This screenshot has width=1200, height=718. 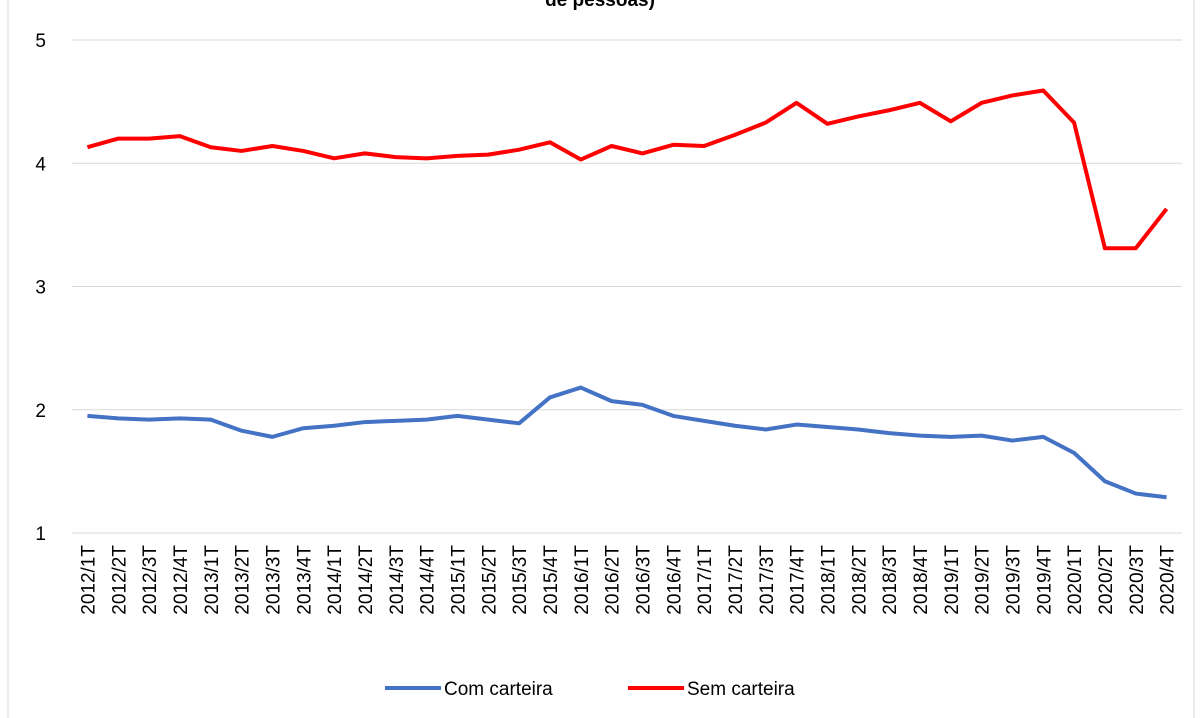 I want to click on x-tick-label: 2015/1T, so click(x=458, y=580).